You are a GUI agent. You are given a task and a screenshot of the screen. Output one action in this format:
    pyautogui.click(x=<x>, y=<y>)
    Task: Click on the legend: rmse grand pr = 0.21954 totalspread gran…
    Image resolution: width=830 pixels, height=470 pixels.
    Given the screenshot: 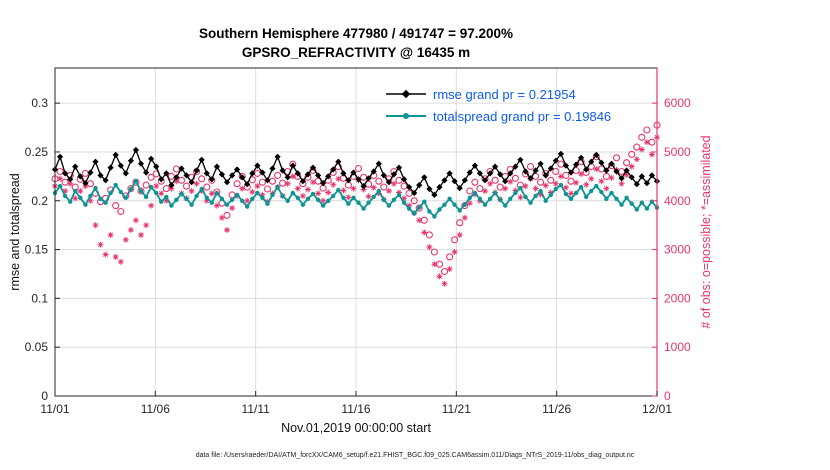 What is the action you would take?
    pyautogui.click(x=498, y=105)
    